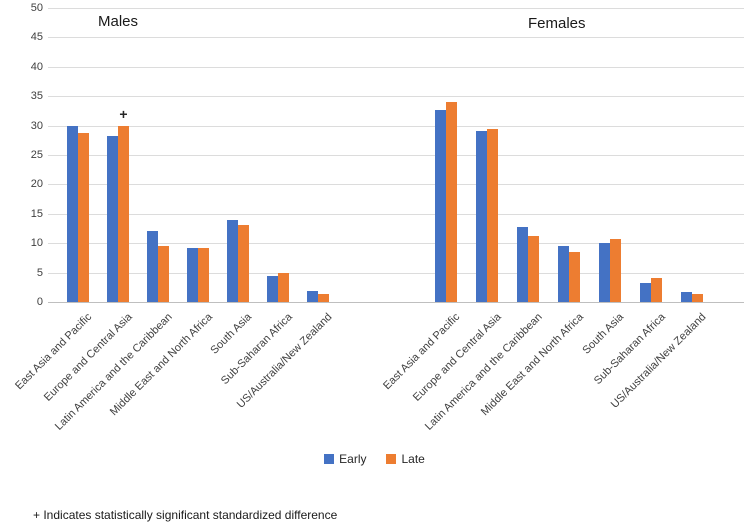  What do you see at coordinates (36, 66) in the screenshot?
I see `y-axis-tick-label: 40` at bounding box center [36, 66].